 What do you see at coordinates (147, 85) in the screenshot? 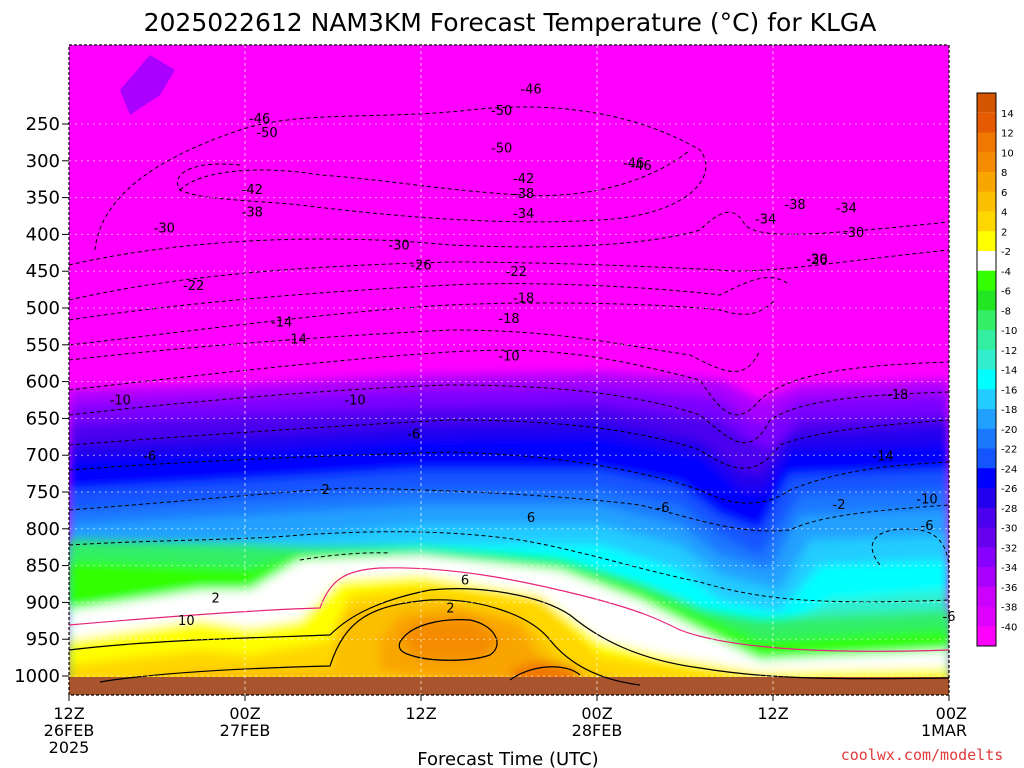
I see `cold-pocket-upper` at bounding box center [147, 85].